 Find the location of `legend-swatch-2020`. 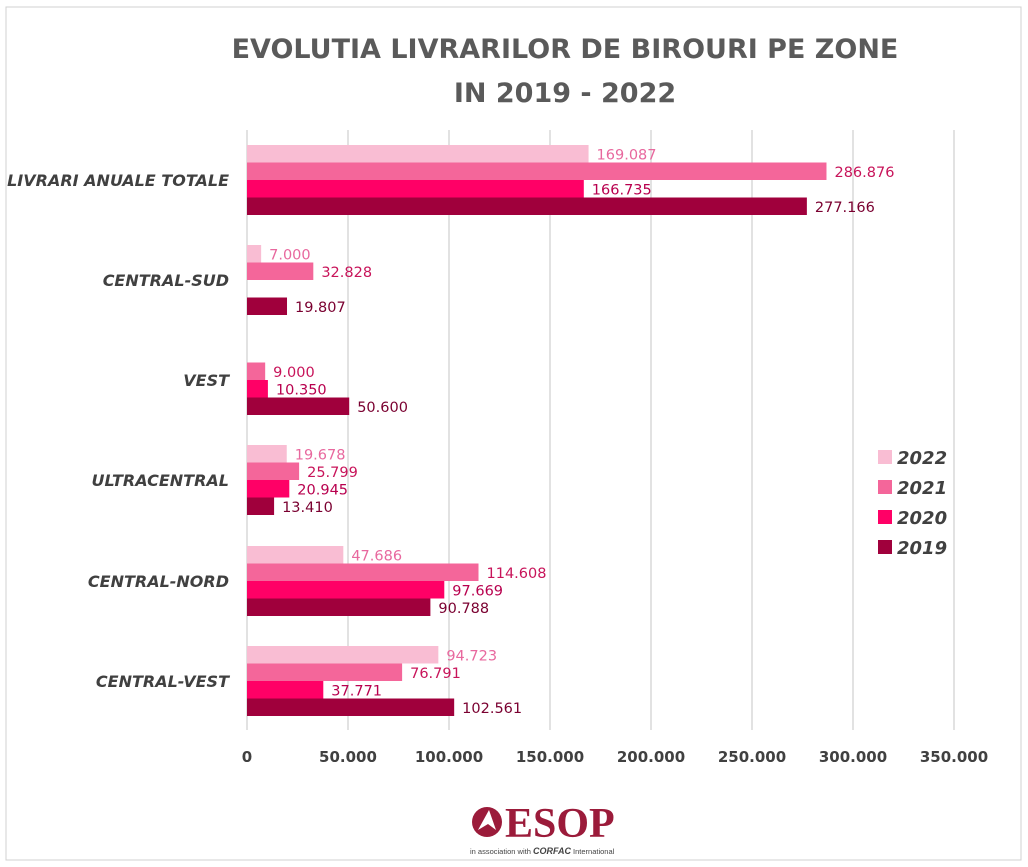

legend-swatch-2020 is located at coordinates (885, 517).